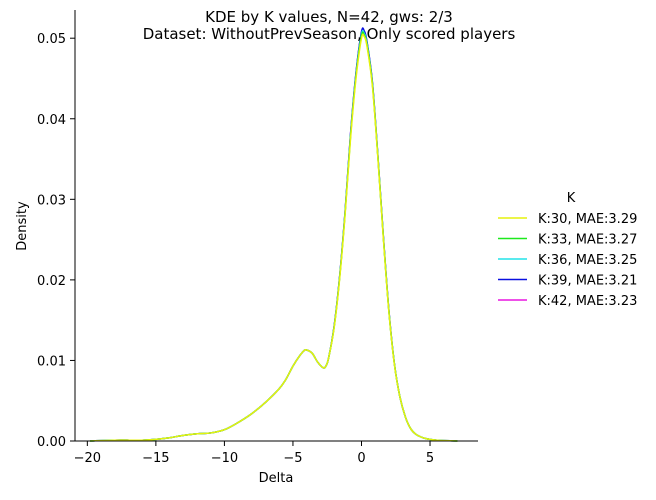 The image size is (656, 500). Describe the element at coordinates (51, 39) in the screenshot. I see `y-tick-label: 0.05` at that location.